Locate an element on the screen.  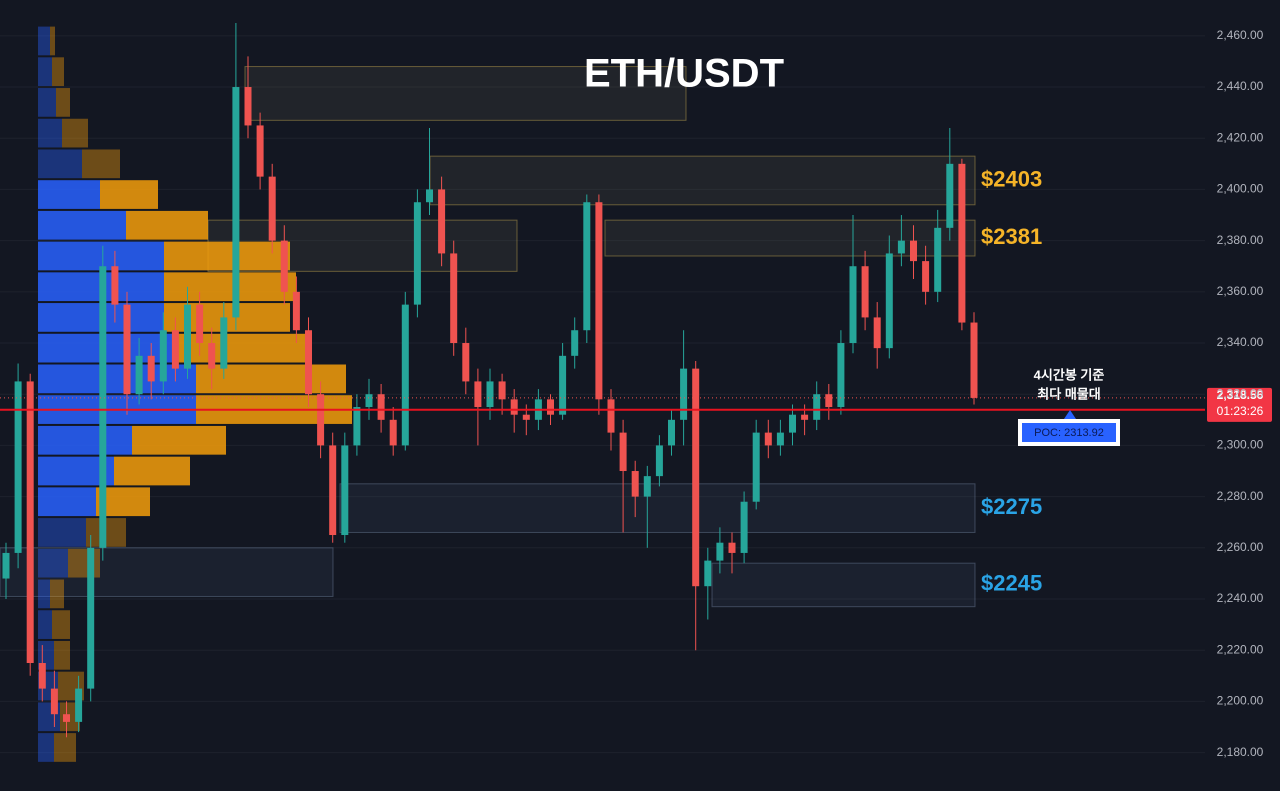
chart-title: ETH/USDT is located at coordinates (684, 74).